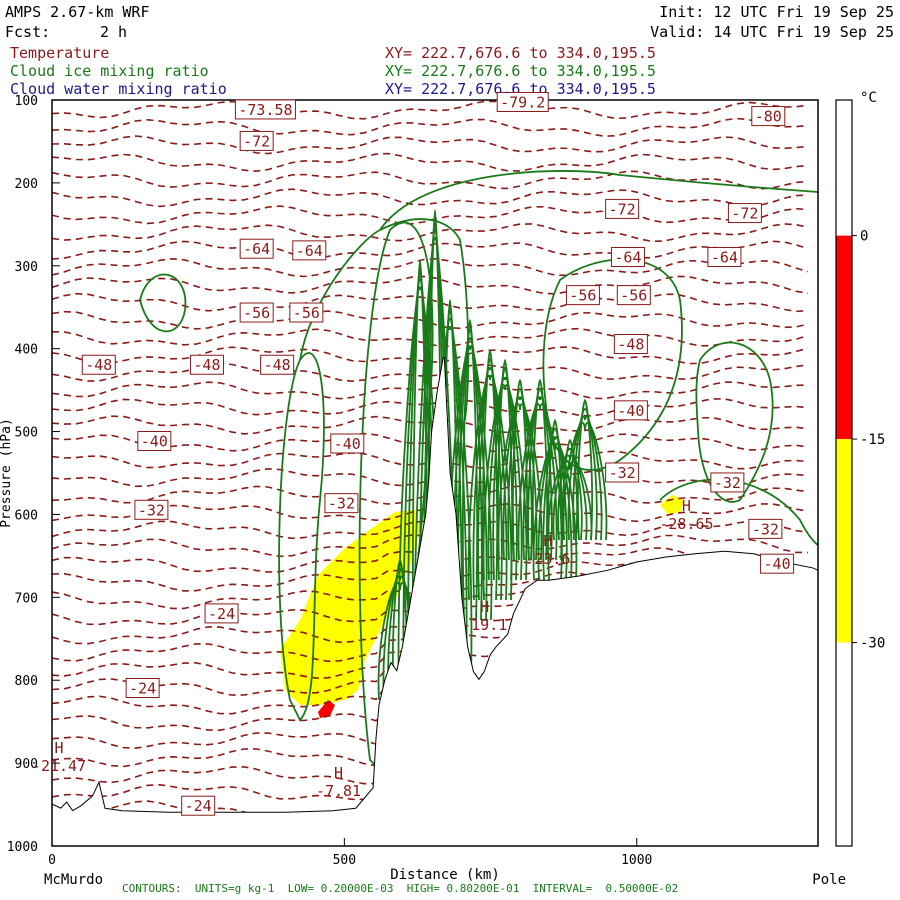 Image resolution: width=900 pixels, height=900 pixels. What do you see at coordinates (829, 880) in the screenshot?
I see `x-endpoint-right: Pole` at bounding box center [829, 880].